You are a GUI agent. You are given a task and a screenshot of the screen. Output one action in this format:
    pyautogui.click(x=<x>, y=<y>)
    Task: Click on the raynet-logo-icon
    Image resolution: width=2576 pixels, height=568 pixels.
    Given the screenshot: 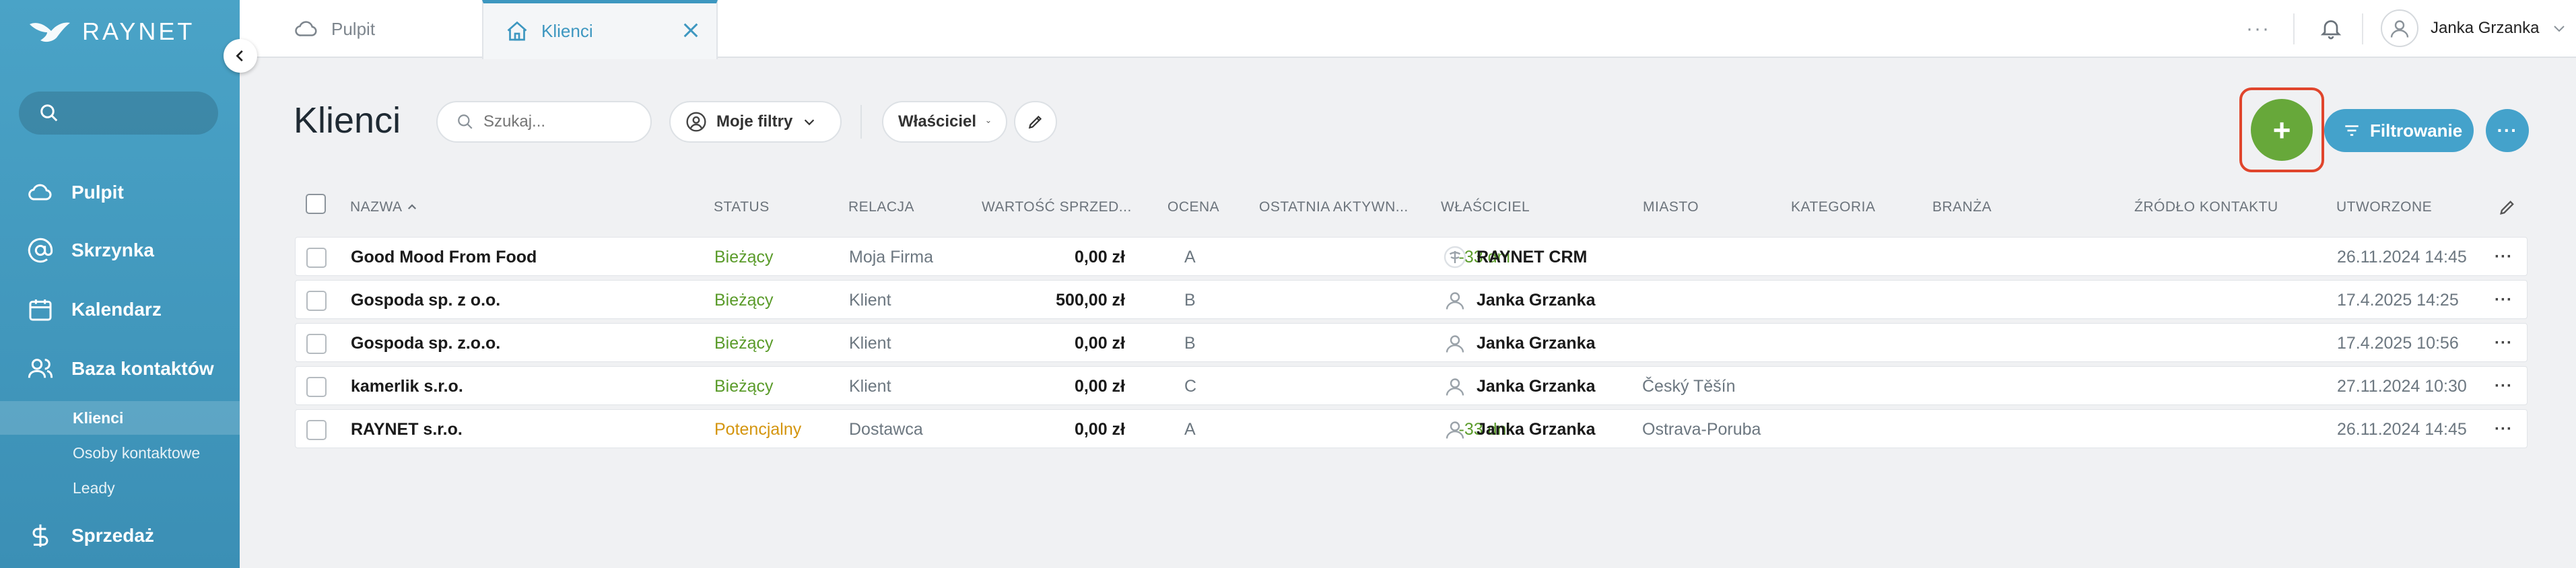 What is the action you would take?
    pyautogui.click(x=50, y=32)
    